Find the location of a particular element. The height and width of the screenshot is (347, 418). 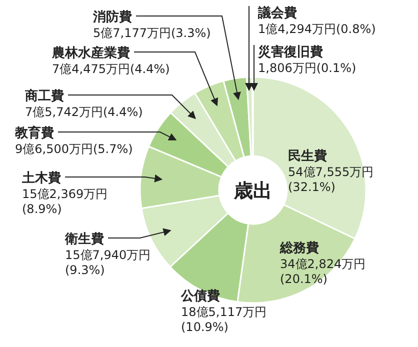

data-label: 7億5,742万円(4.4%) is located at coordinates (84, 112).